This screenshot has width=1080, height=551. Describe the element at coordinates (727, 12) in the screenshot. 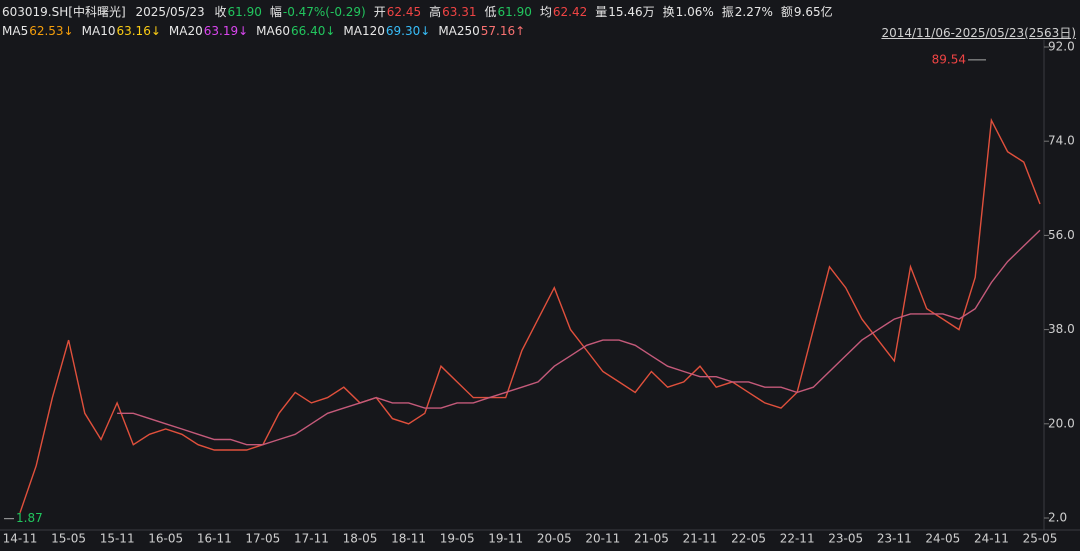

I see `quote-label: 振` at that location.